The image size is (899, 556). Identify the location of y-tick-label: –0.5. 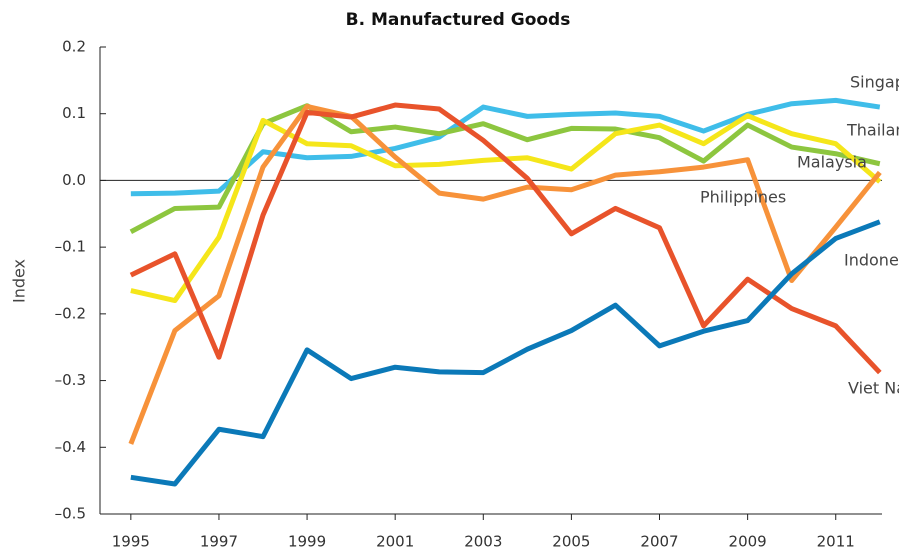
(70, 514).